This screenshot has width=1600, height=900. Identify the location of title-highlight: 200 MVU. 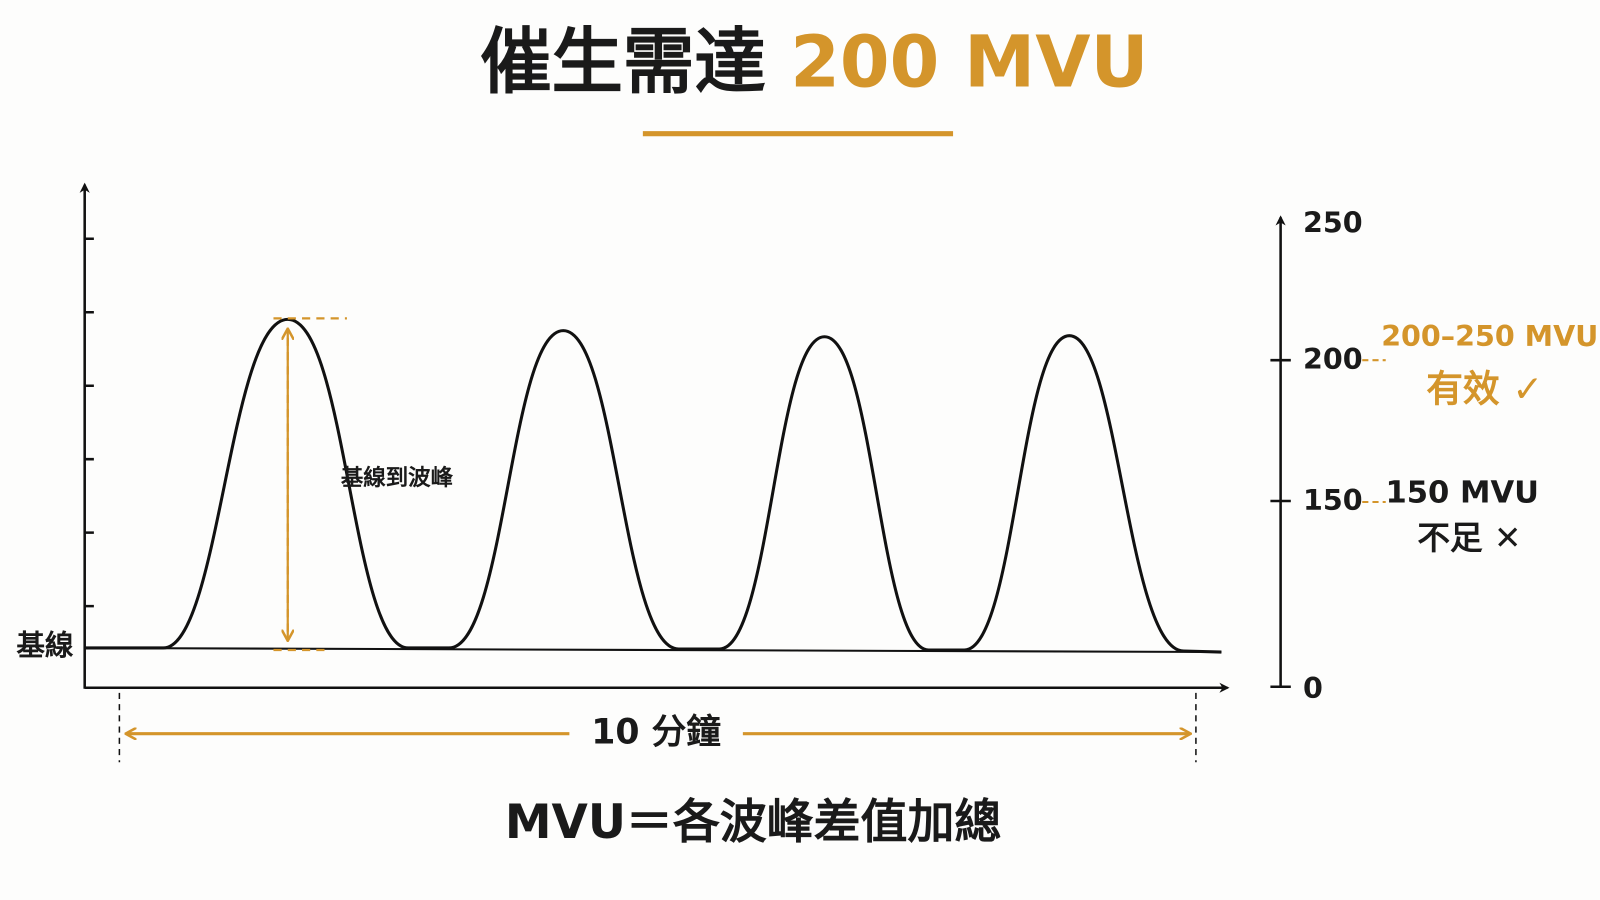
(969, 61).